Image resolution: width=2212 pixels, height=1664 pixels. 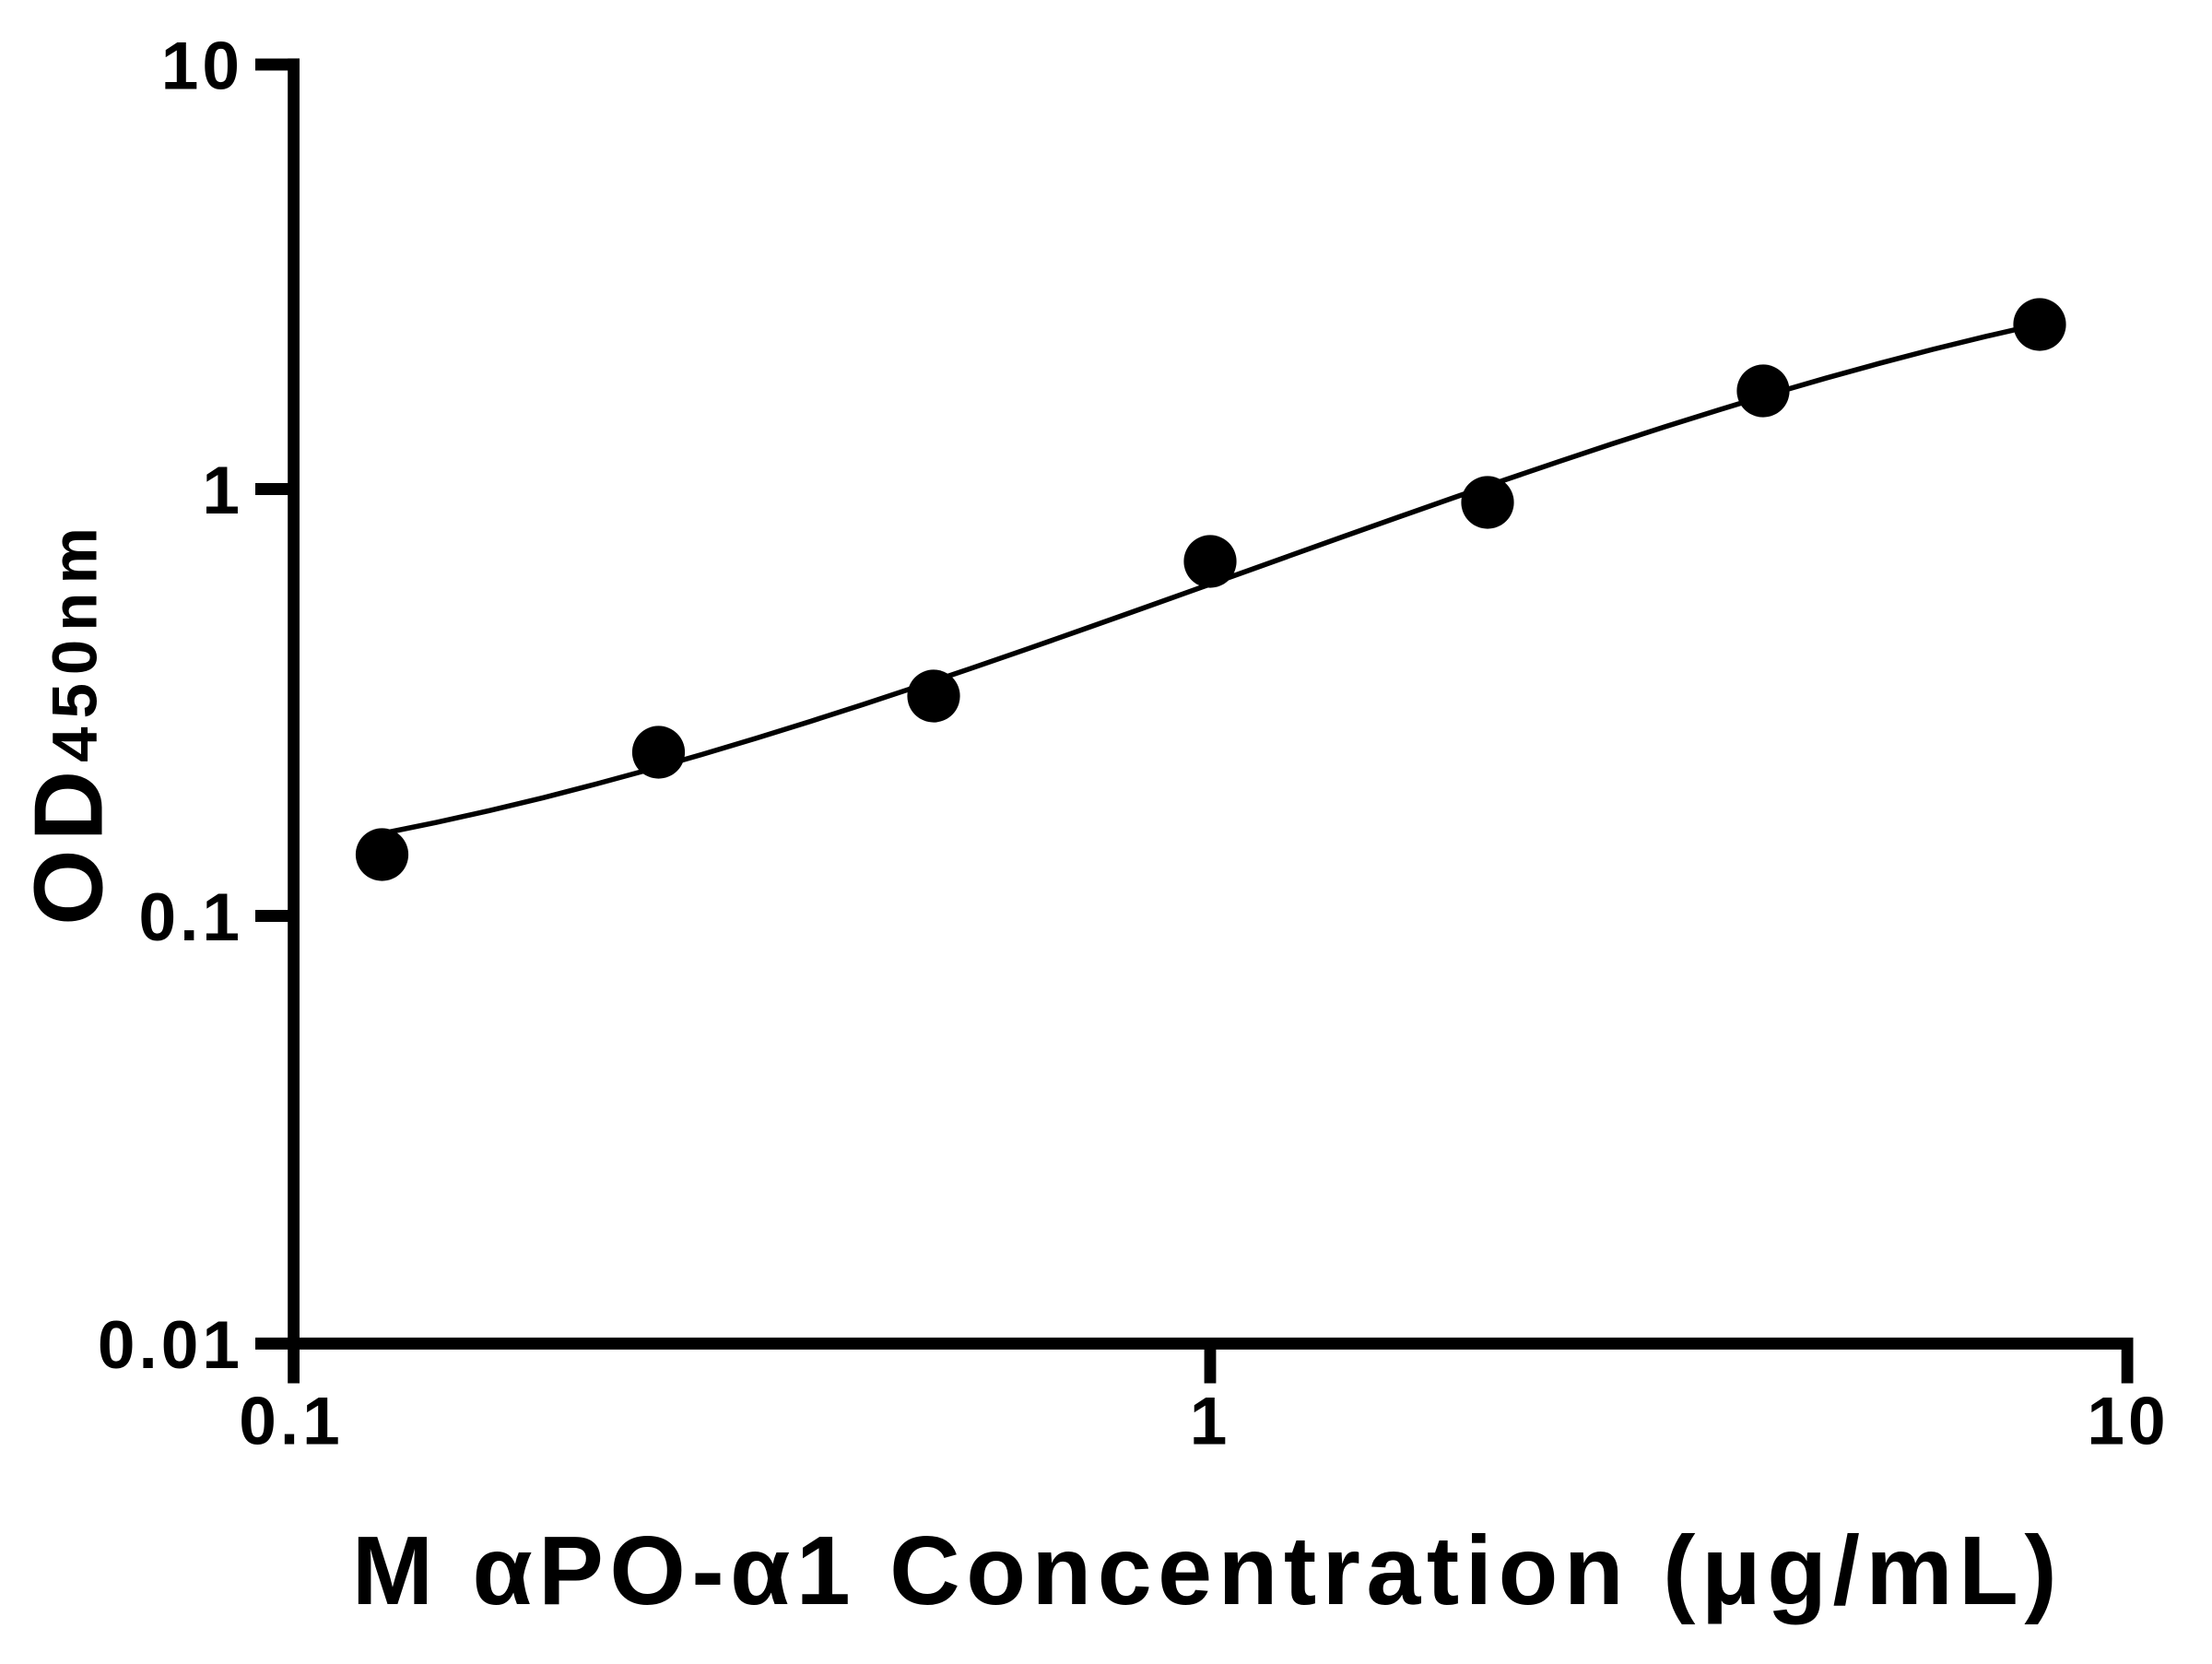 I want to click on svg-text: M αPO-α1 Concentration (μg/mL), so click(x=1207, y=1570).